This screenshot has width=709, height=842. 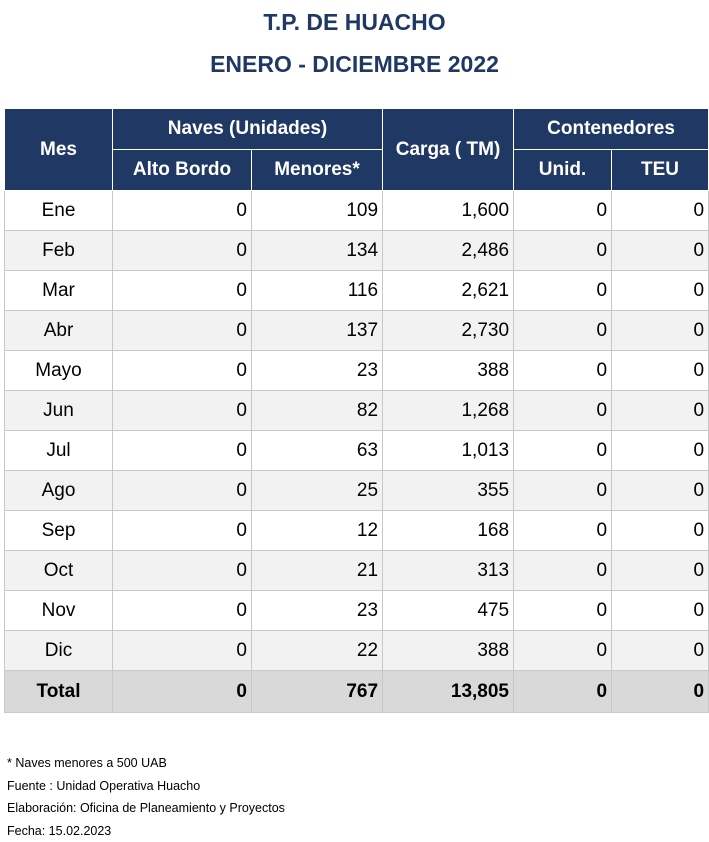 I want to click on menores-cell: 63, so click(x=317, y=450).